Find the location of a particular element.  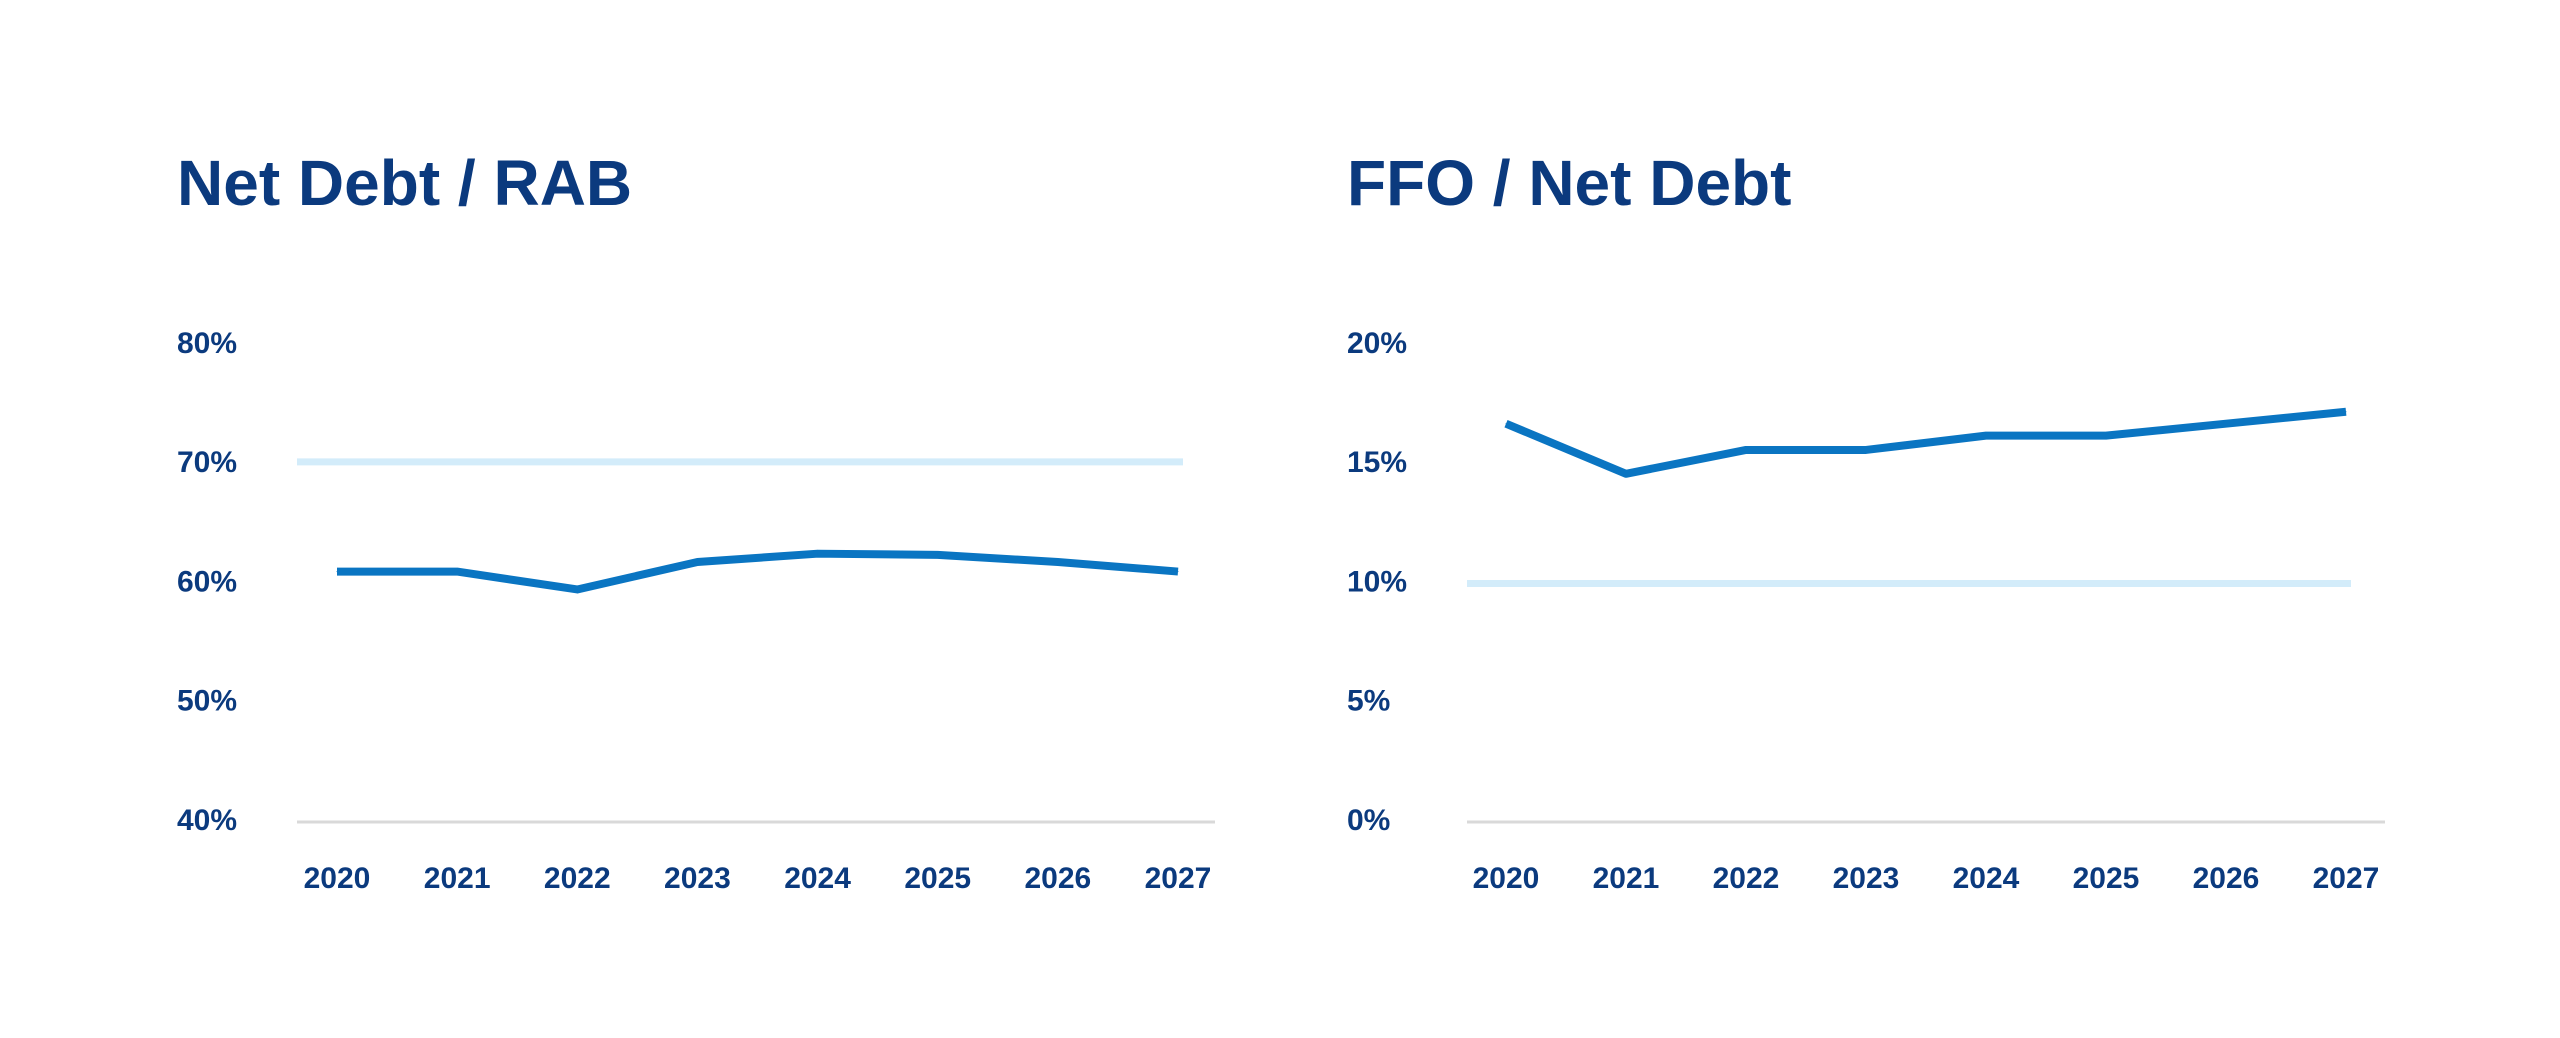

y-tick-label: 20% is located at coordinates (1377, 343).